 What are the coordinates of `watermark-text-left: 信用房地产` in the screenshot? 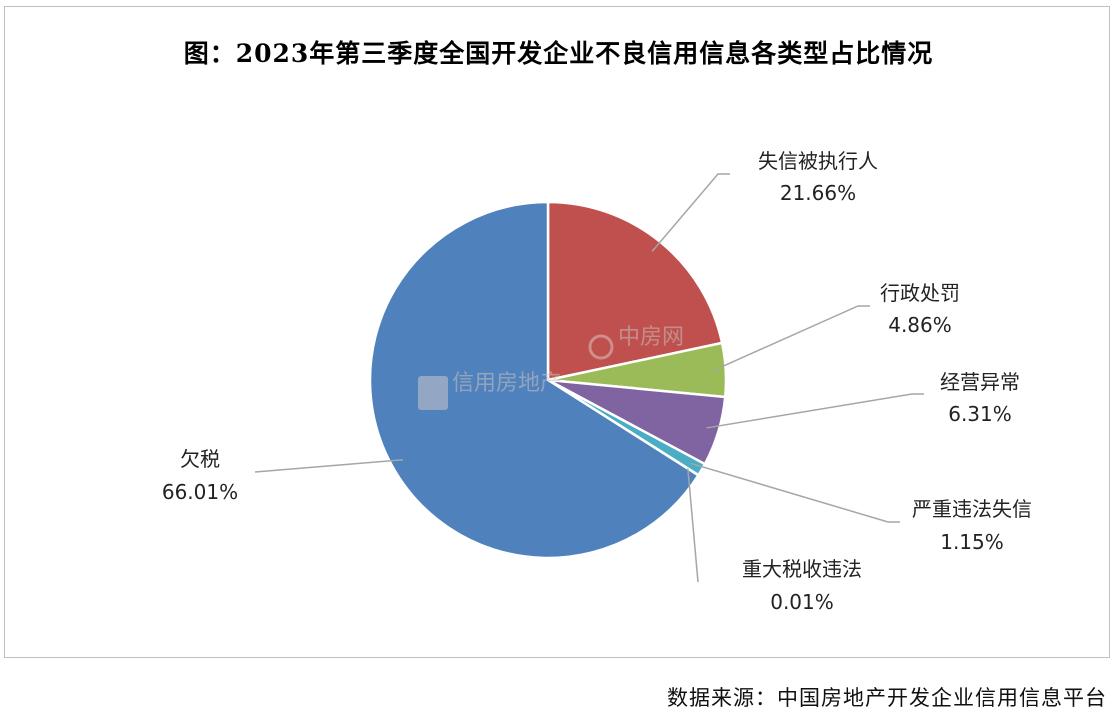 It's located at (507, 383).